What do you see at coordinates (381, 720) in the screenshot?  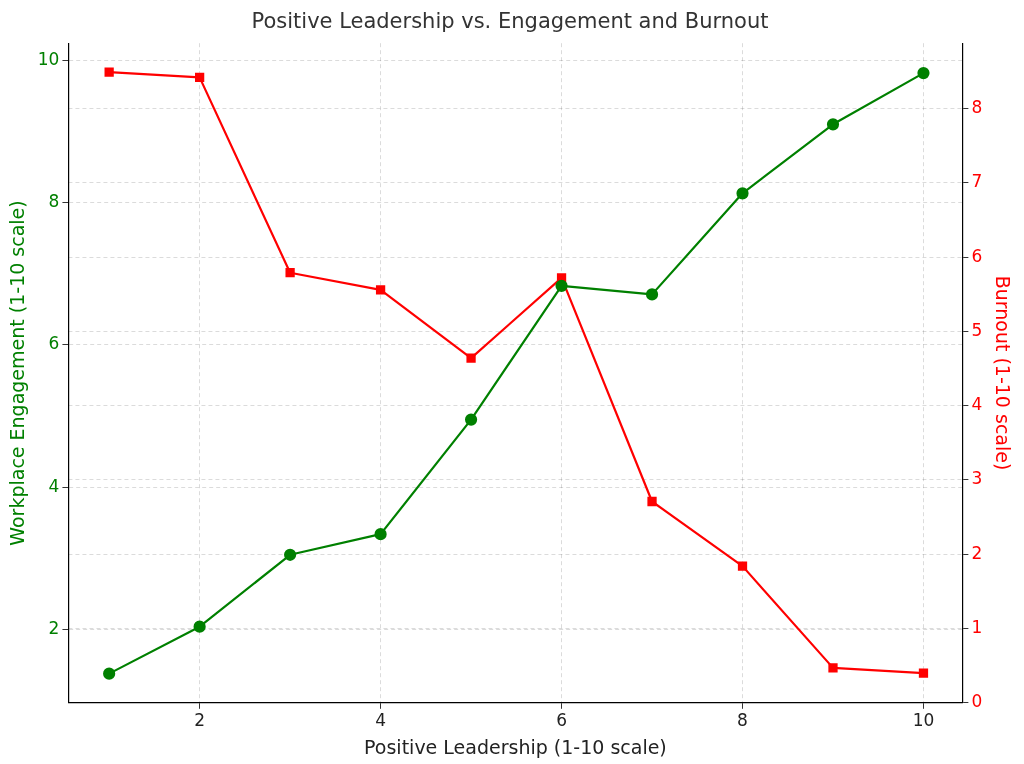 I see `x-tick-label: 4` at bounding box center [381, 720].